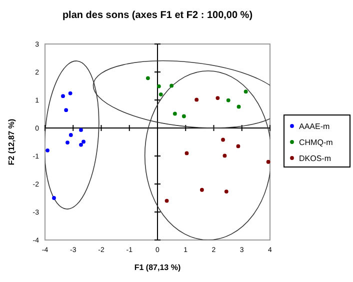  I want to click on legend-label: DKOS-m, so click(315, 158).